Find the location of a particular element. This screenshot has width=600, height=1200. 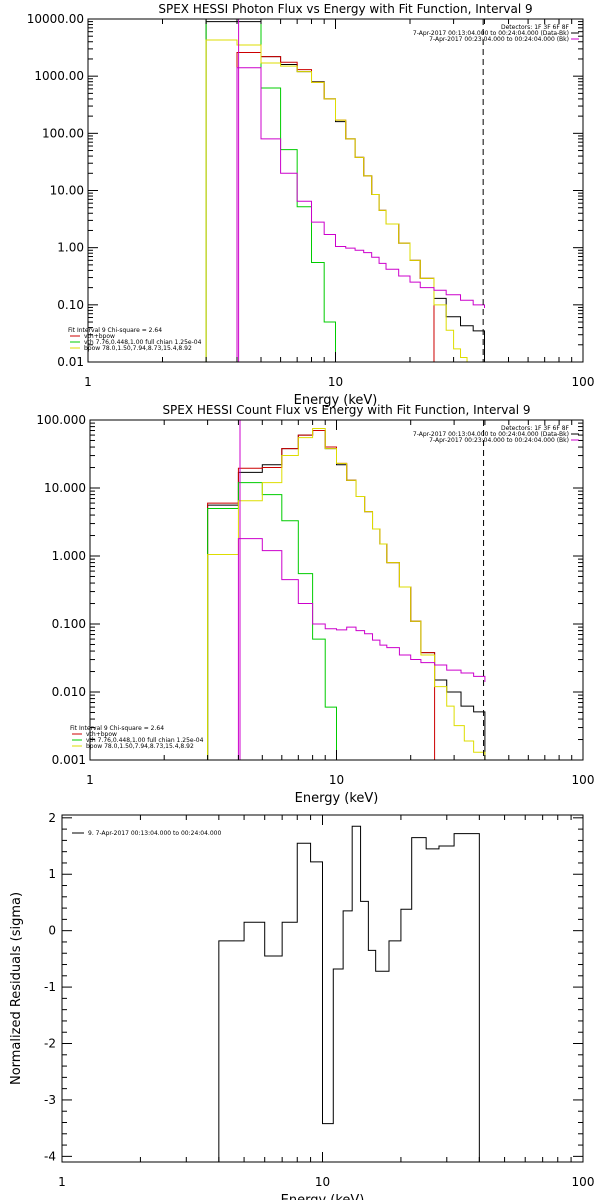

series-line-total is located at coordinates (321, 595).